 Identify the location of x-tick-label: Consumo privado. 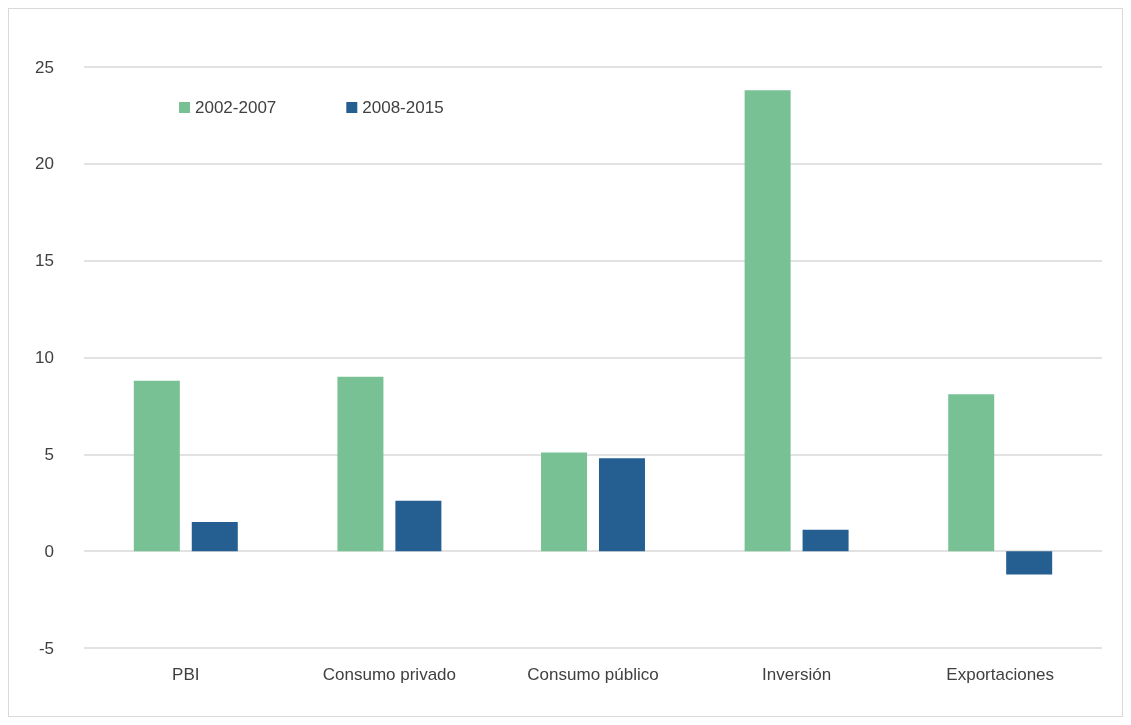
(389, 674).